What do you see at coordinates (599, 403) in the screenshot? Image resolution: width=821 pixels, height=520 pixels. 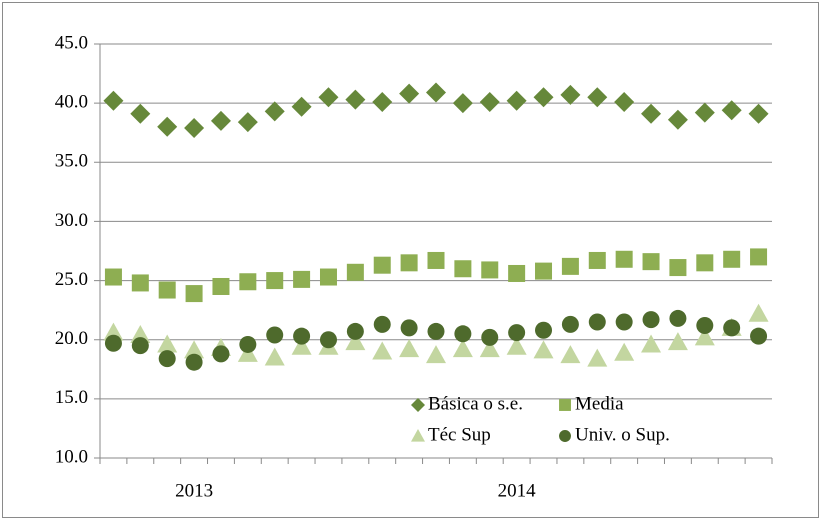 I see `legend-label: Media` at bounding box center [599, 403].